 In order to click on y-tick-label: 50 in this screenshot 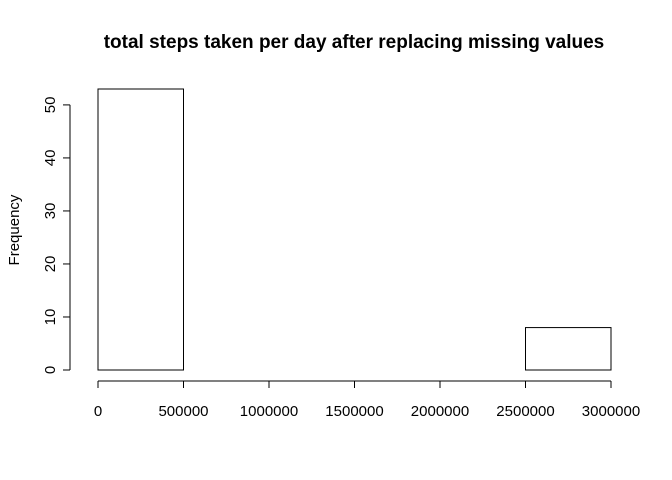, I will do `click(50, 105)`.